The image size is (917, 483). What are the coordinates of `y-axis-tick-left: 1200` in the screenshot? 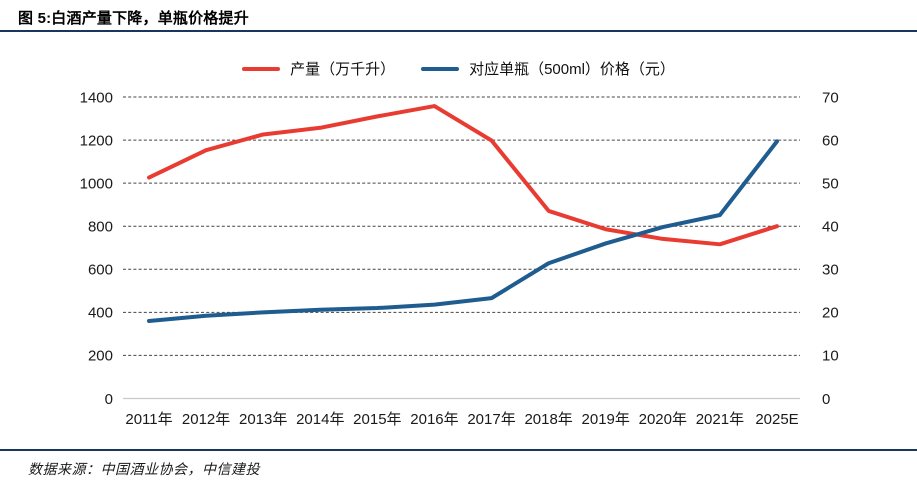 It's located at (96, 140).